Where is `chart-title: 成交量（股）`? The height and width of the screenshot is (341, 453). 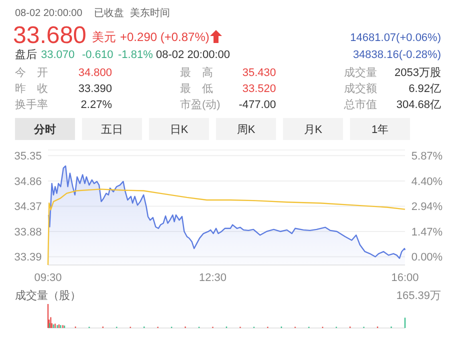
chart-title: 成交量（股） is located at coordinates (48, 295).